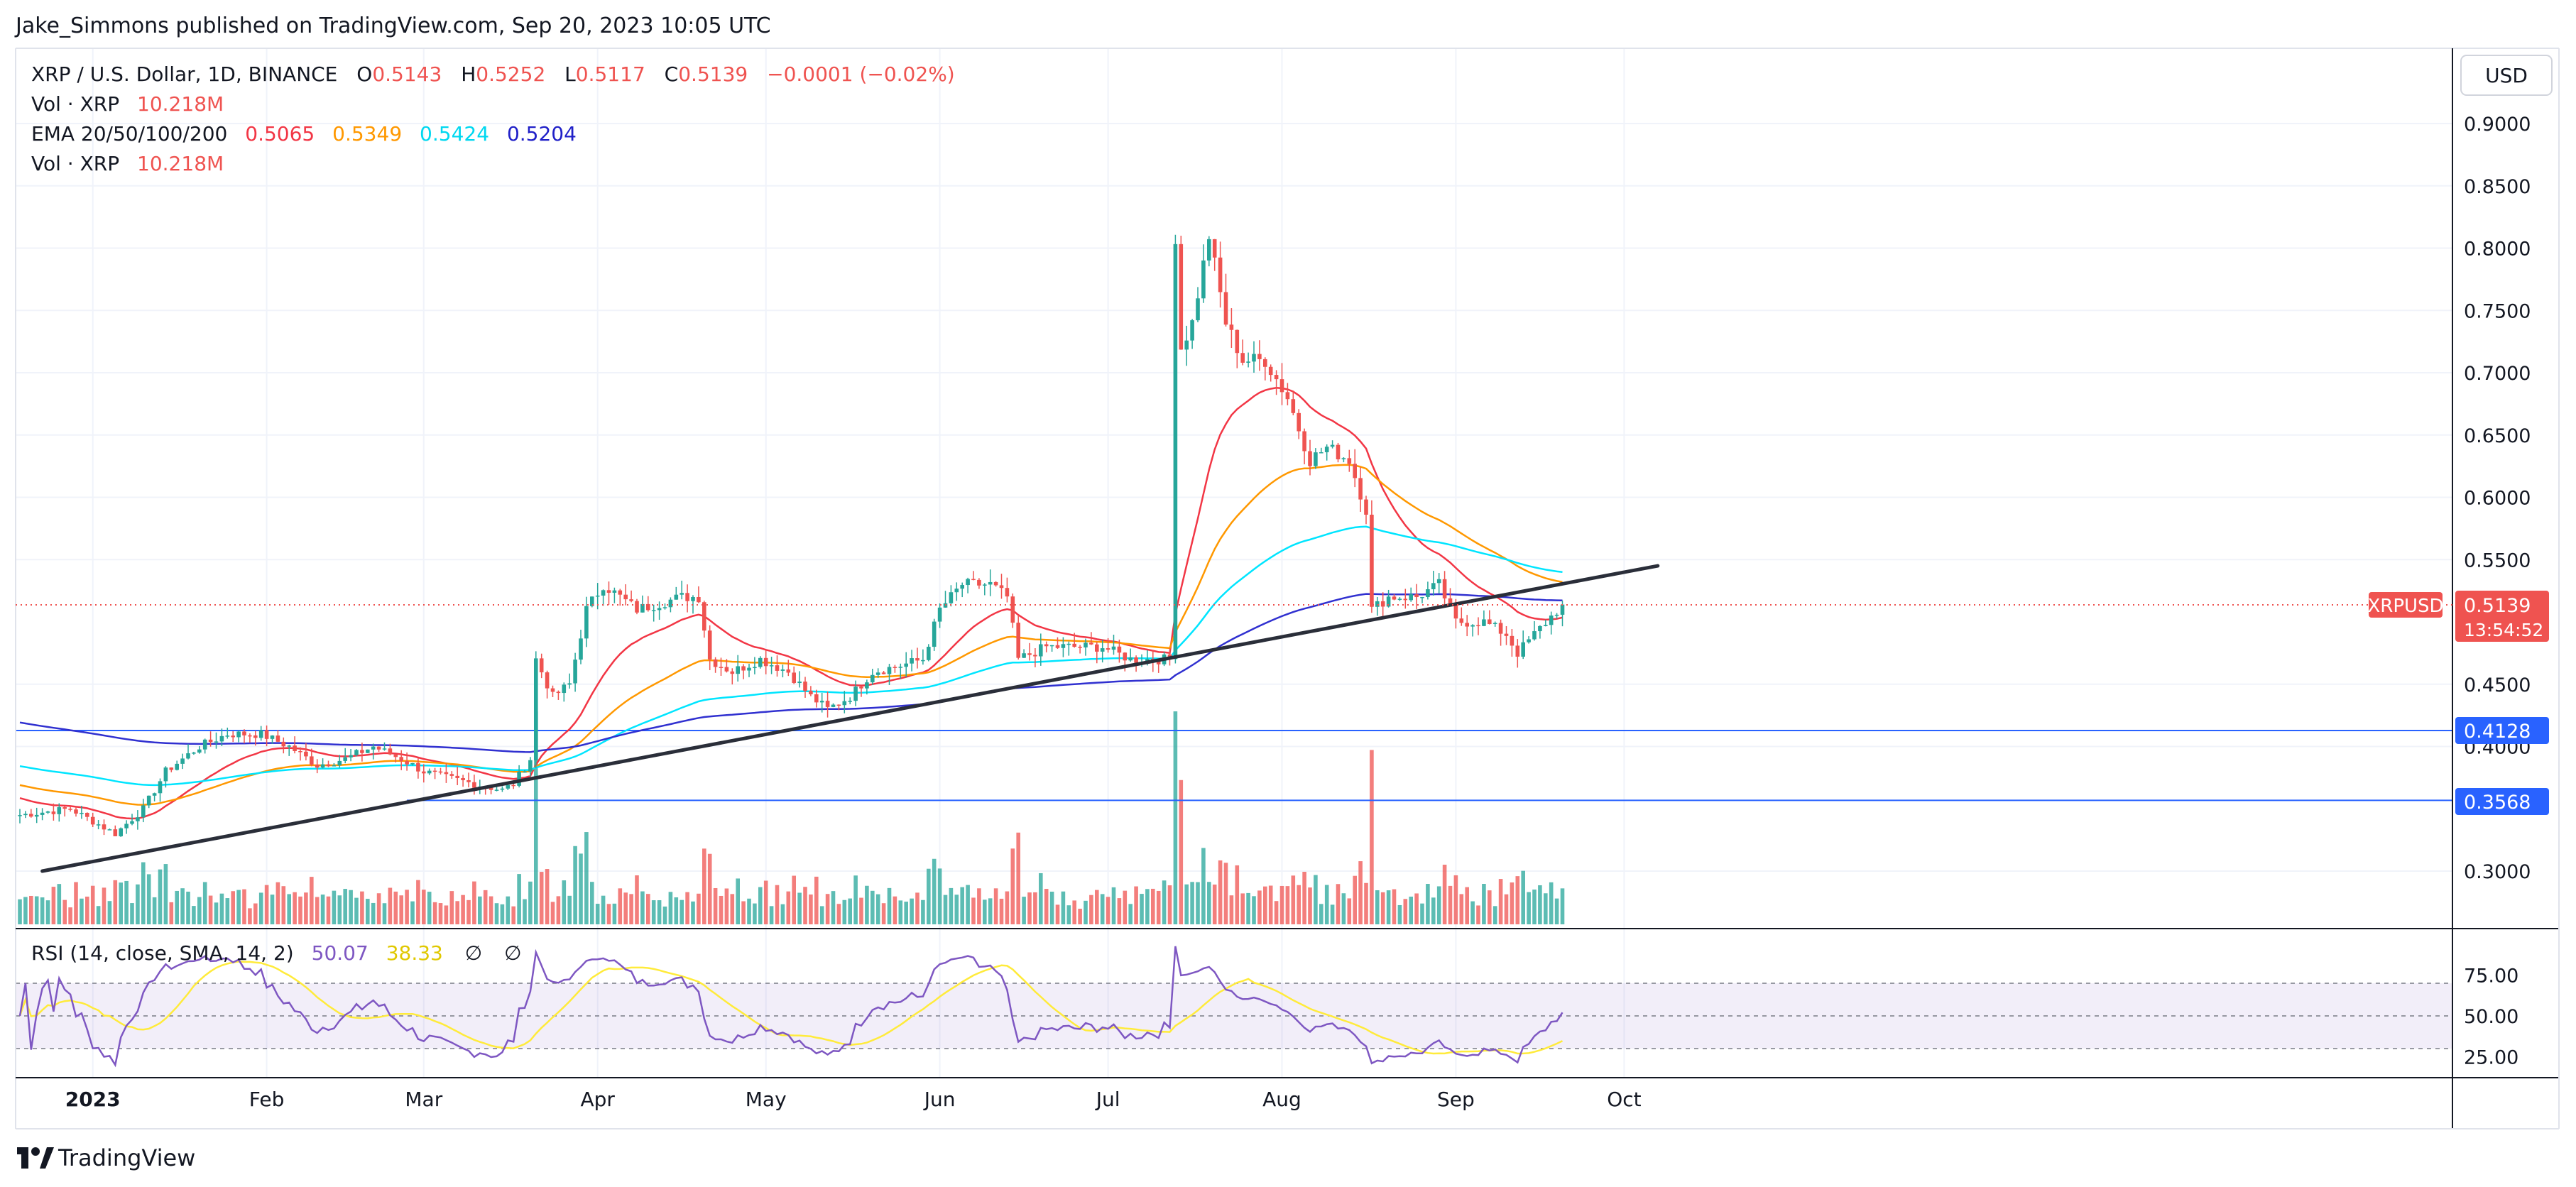 The height and width of the screenshot is (1187, 2576). I want to click on level-tag-2-label: 0.3568, so click(2497, 803).